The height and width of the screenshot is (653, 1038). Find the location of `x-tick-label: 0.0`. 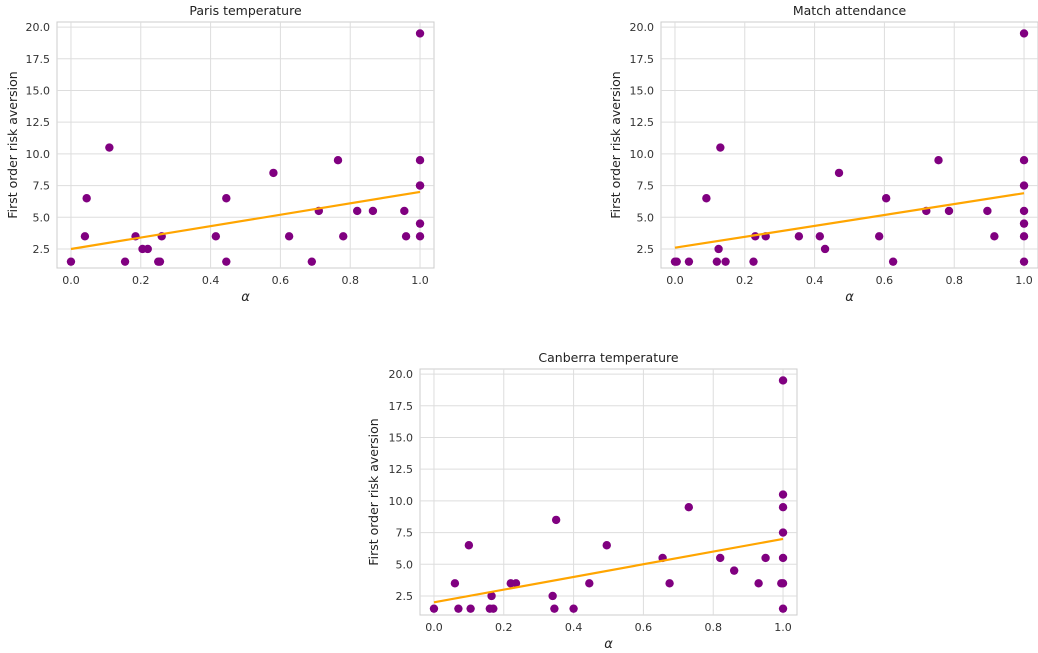

x-tick-label: 0.0 is located at coordinates (675, 280).